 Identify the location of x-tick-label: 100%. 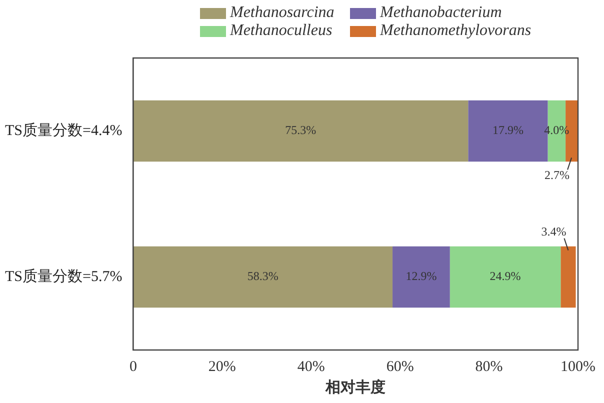
(578, 366).